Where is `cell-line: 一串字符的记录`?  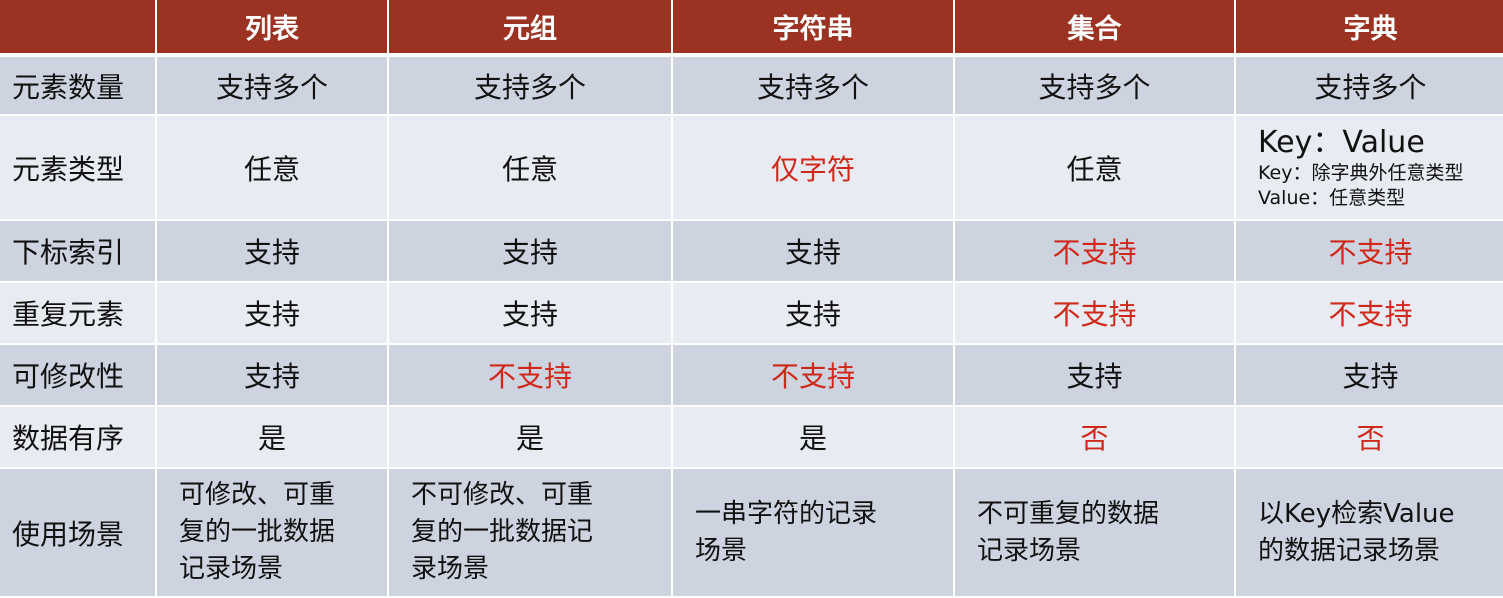 cell-line: 一串字符的记录 is located at coordinates (786, 513).